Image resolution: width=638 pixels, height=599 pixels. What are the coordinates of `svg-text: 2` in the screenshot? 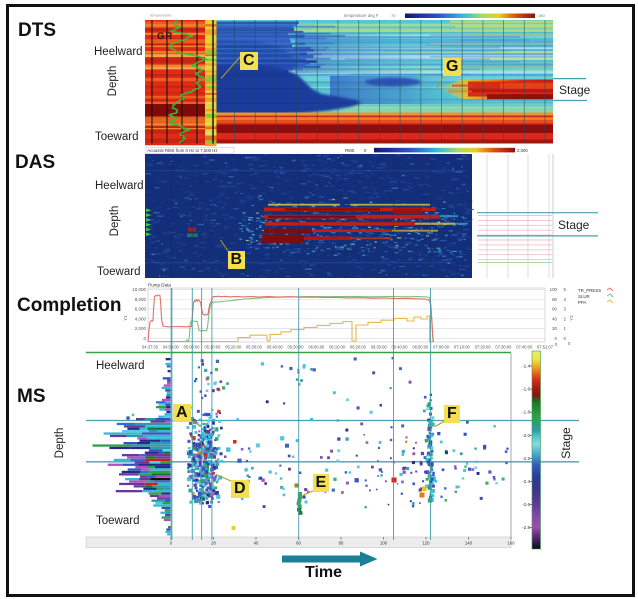 It's located at (565, 318).